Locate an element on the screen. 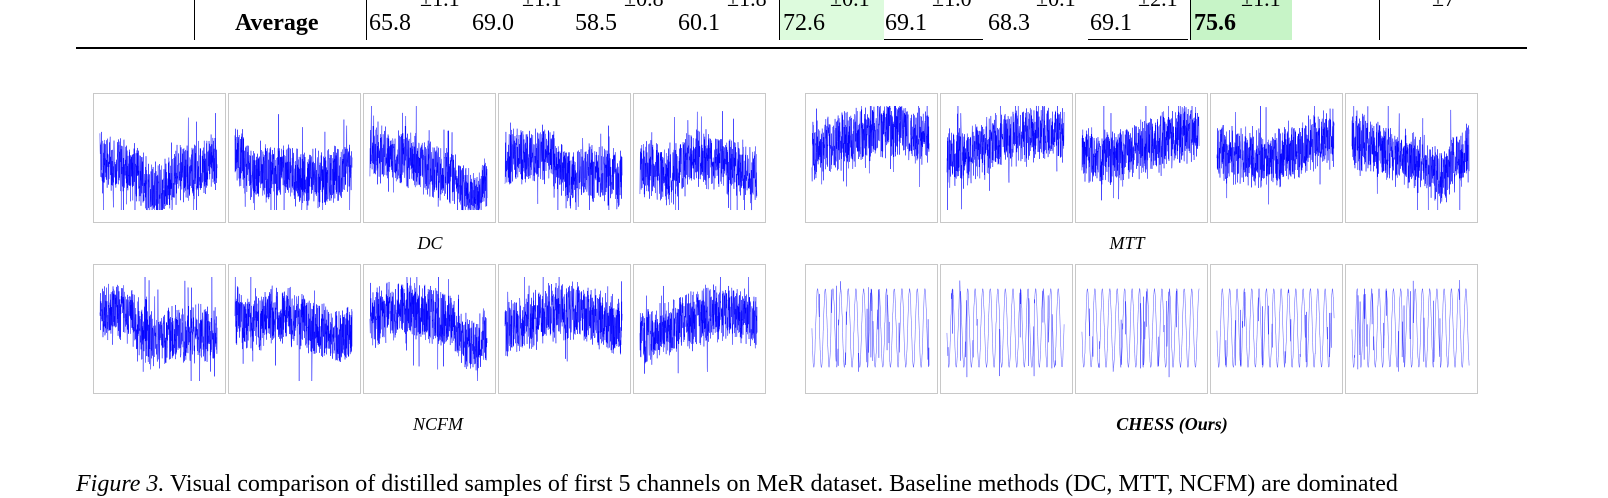 The height and width of the screenshot is (498, 1608). dc-channel-2-panel is located at coordinates (294, 158).